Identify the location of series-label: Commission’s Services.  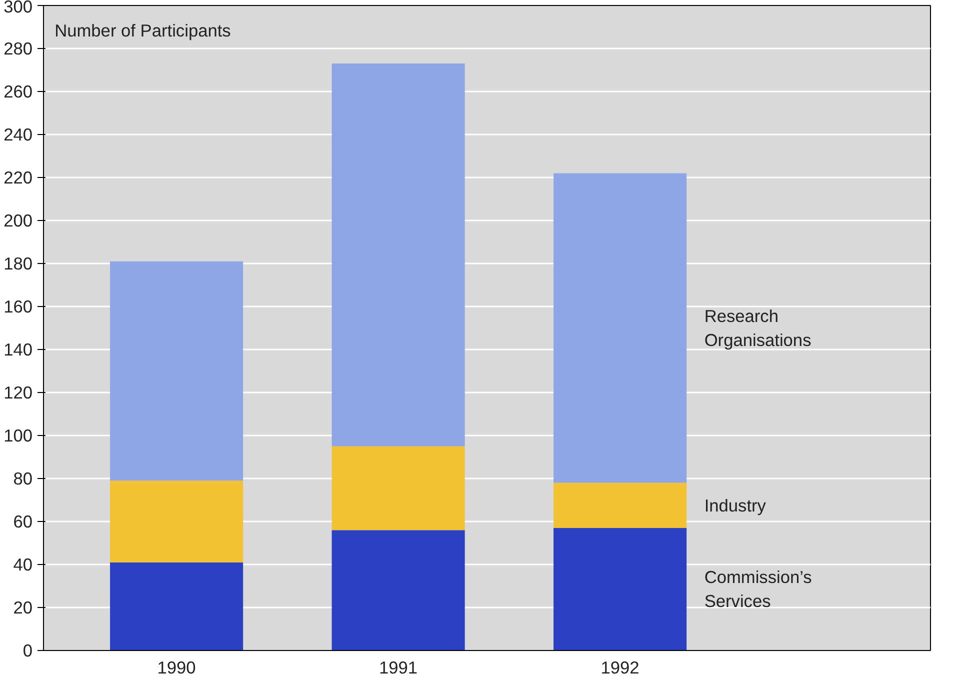
(758, 589).